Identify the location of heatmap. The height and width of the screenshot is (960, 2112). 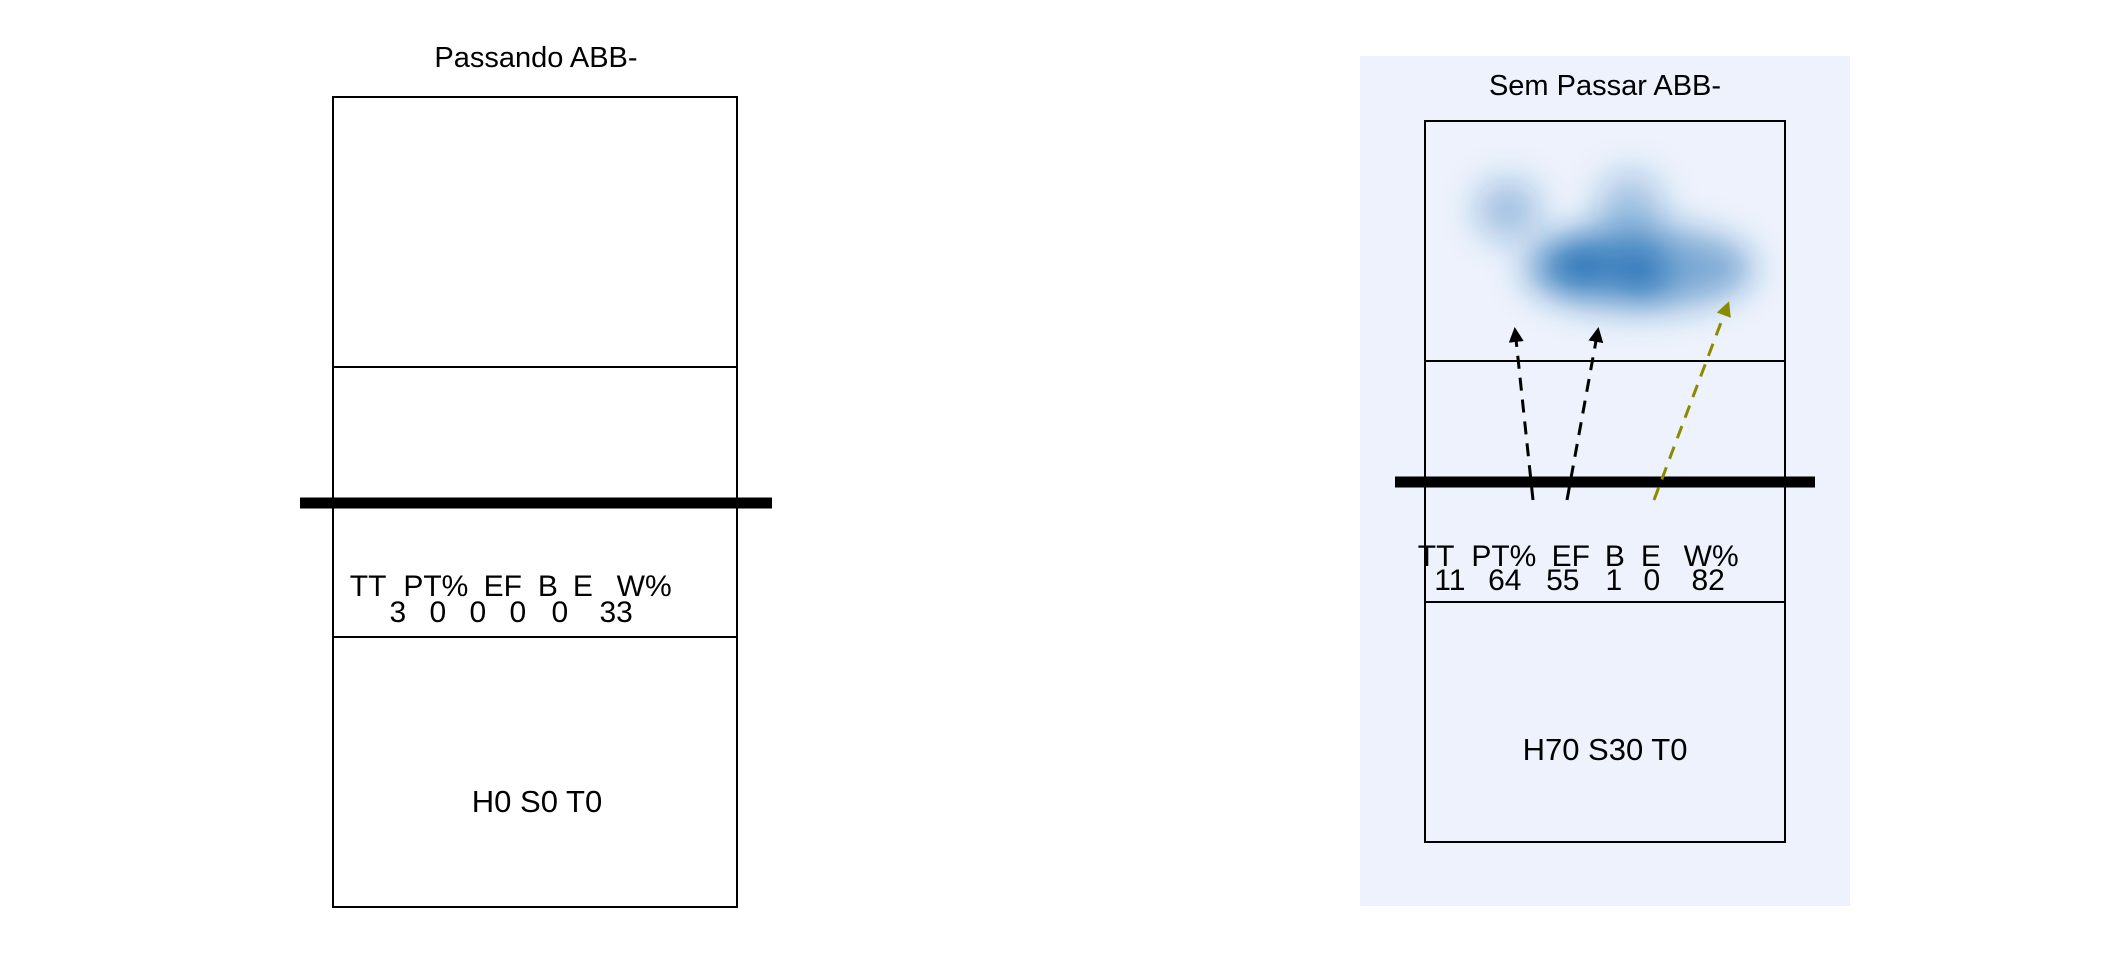
(1614, 241).